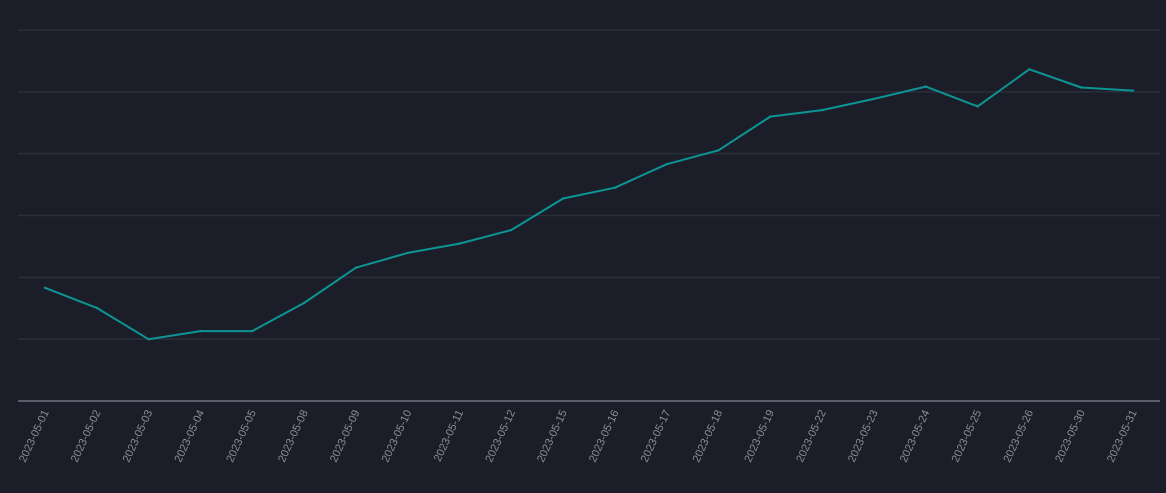 This screenshot has width=1166, height=493. Describe the element at coordinates (241, 436) in the screenshot. I see `x-tick-label: 2023-05-05` at that location.